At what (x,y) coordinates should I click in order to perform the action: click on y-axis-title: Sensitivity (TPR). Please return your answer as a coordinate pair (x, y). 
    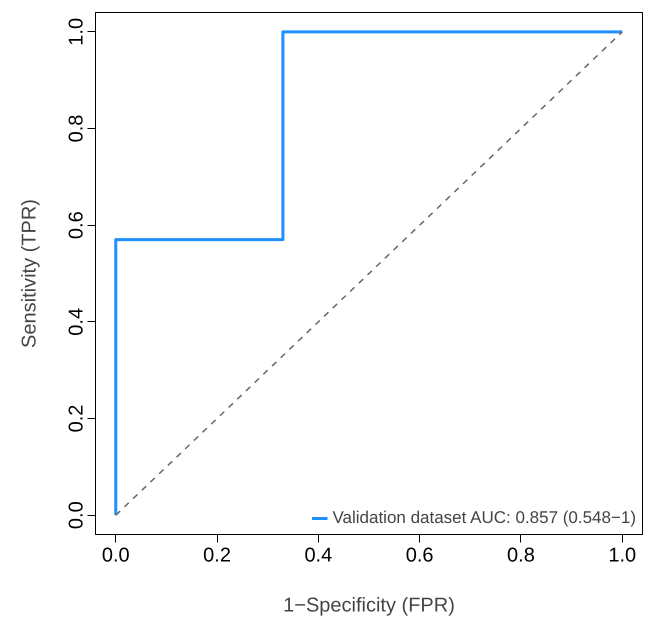
    Looking at the image, I should click on (29, 273).